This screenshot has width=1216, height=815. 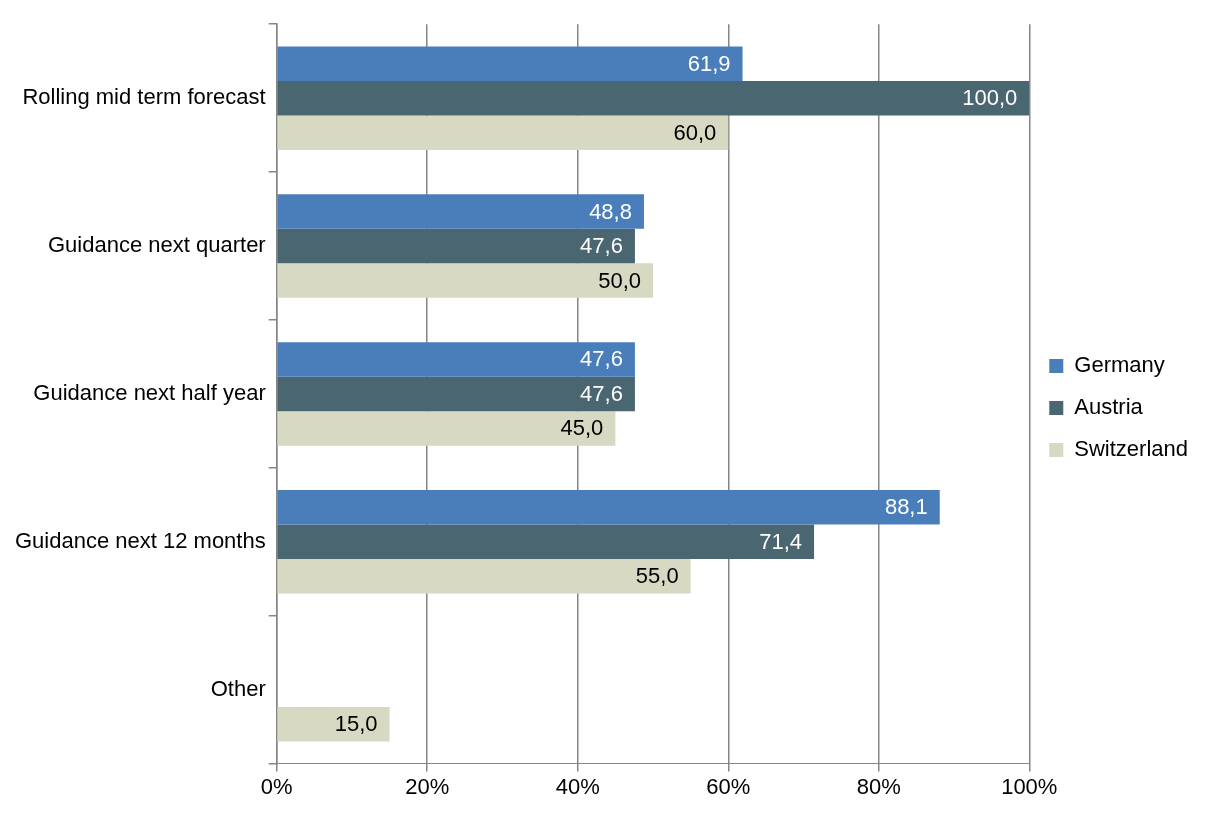 What do you see at coordinates (1029, 786) in the screenshot?
I see `x-tick-label: 100%` at bounding box center [1029, 786].